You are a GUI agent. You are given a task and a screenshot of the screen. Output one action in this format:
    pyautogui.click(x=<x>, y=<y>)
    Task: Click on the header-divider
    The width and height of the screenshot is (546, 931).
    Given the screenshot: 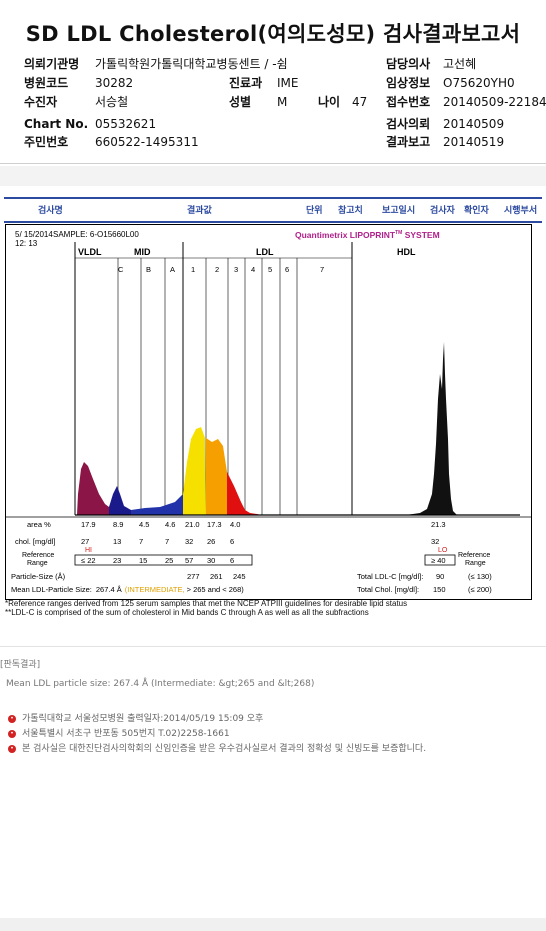 What is the action you would take?
    pyautogui.click(x=273, y=163)
    